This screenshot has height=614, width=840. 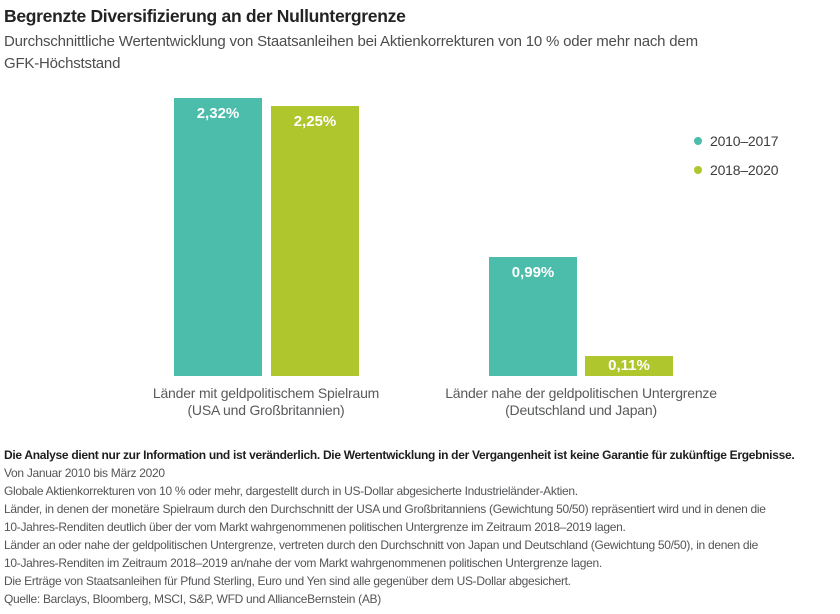 What do you see at coordinates (62, 63) in the screenshot?
I see `chart-subtitle-line2: GFK-Höchststand` at bounding box center [62, 63].